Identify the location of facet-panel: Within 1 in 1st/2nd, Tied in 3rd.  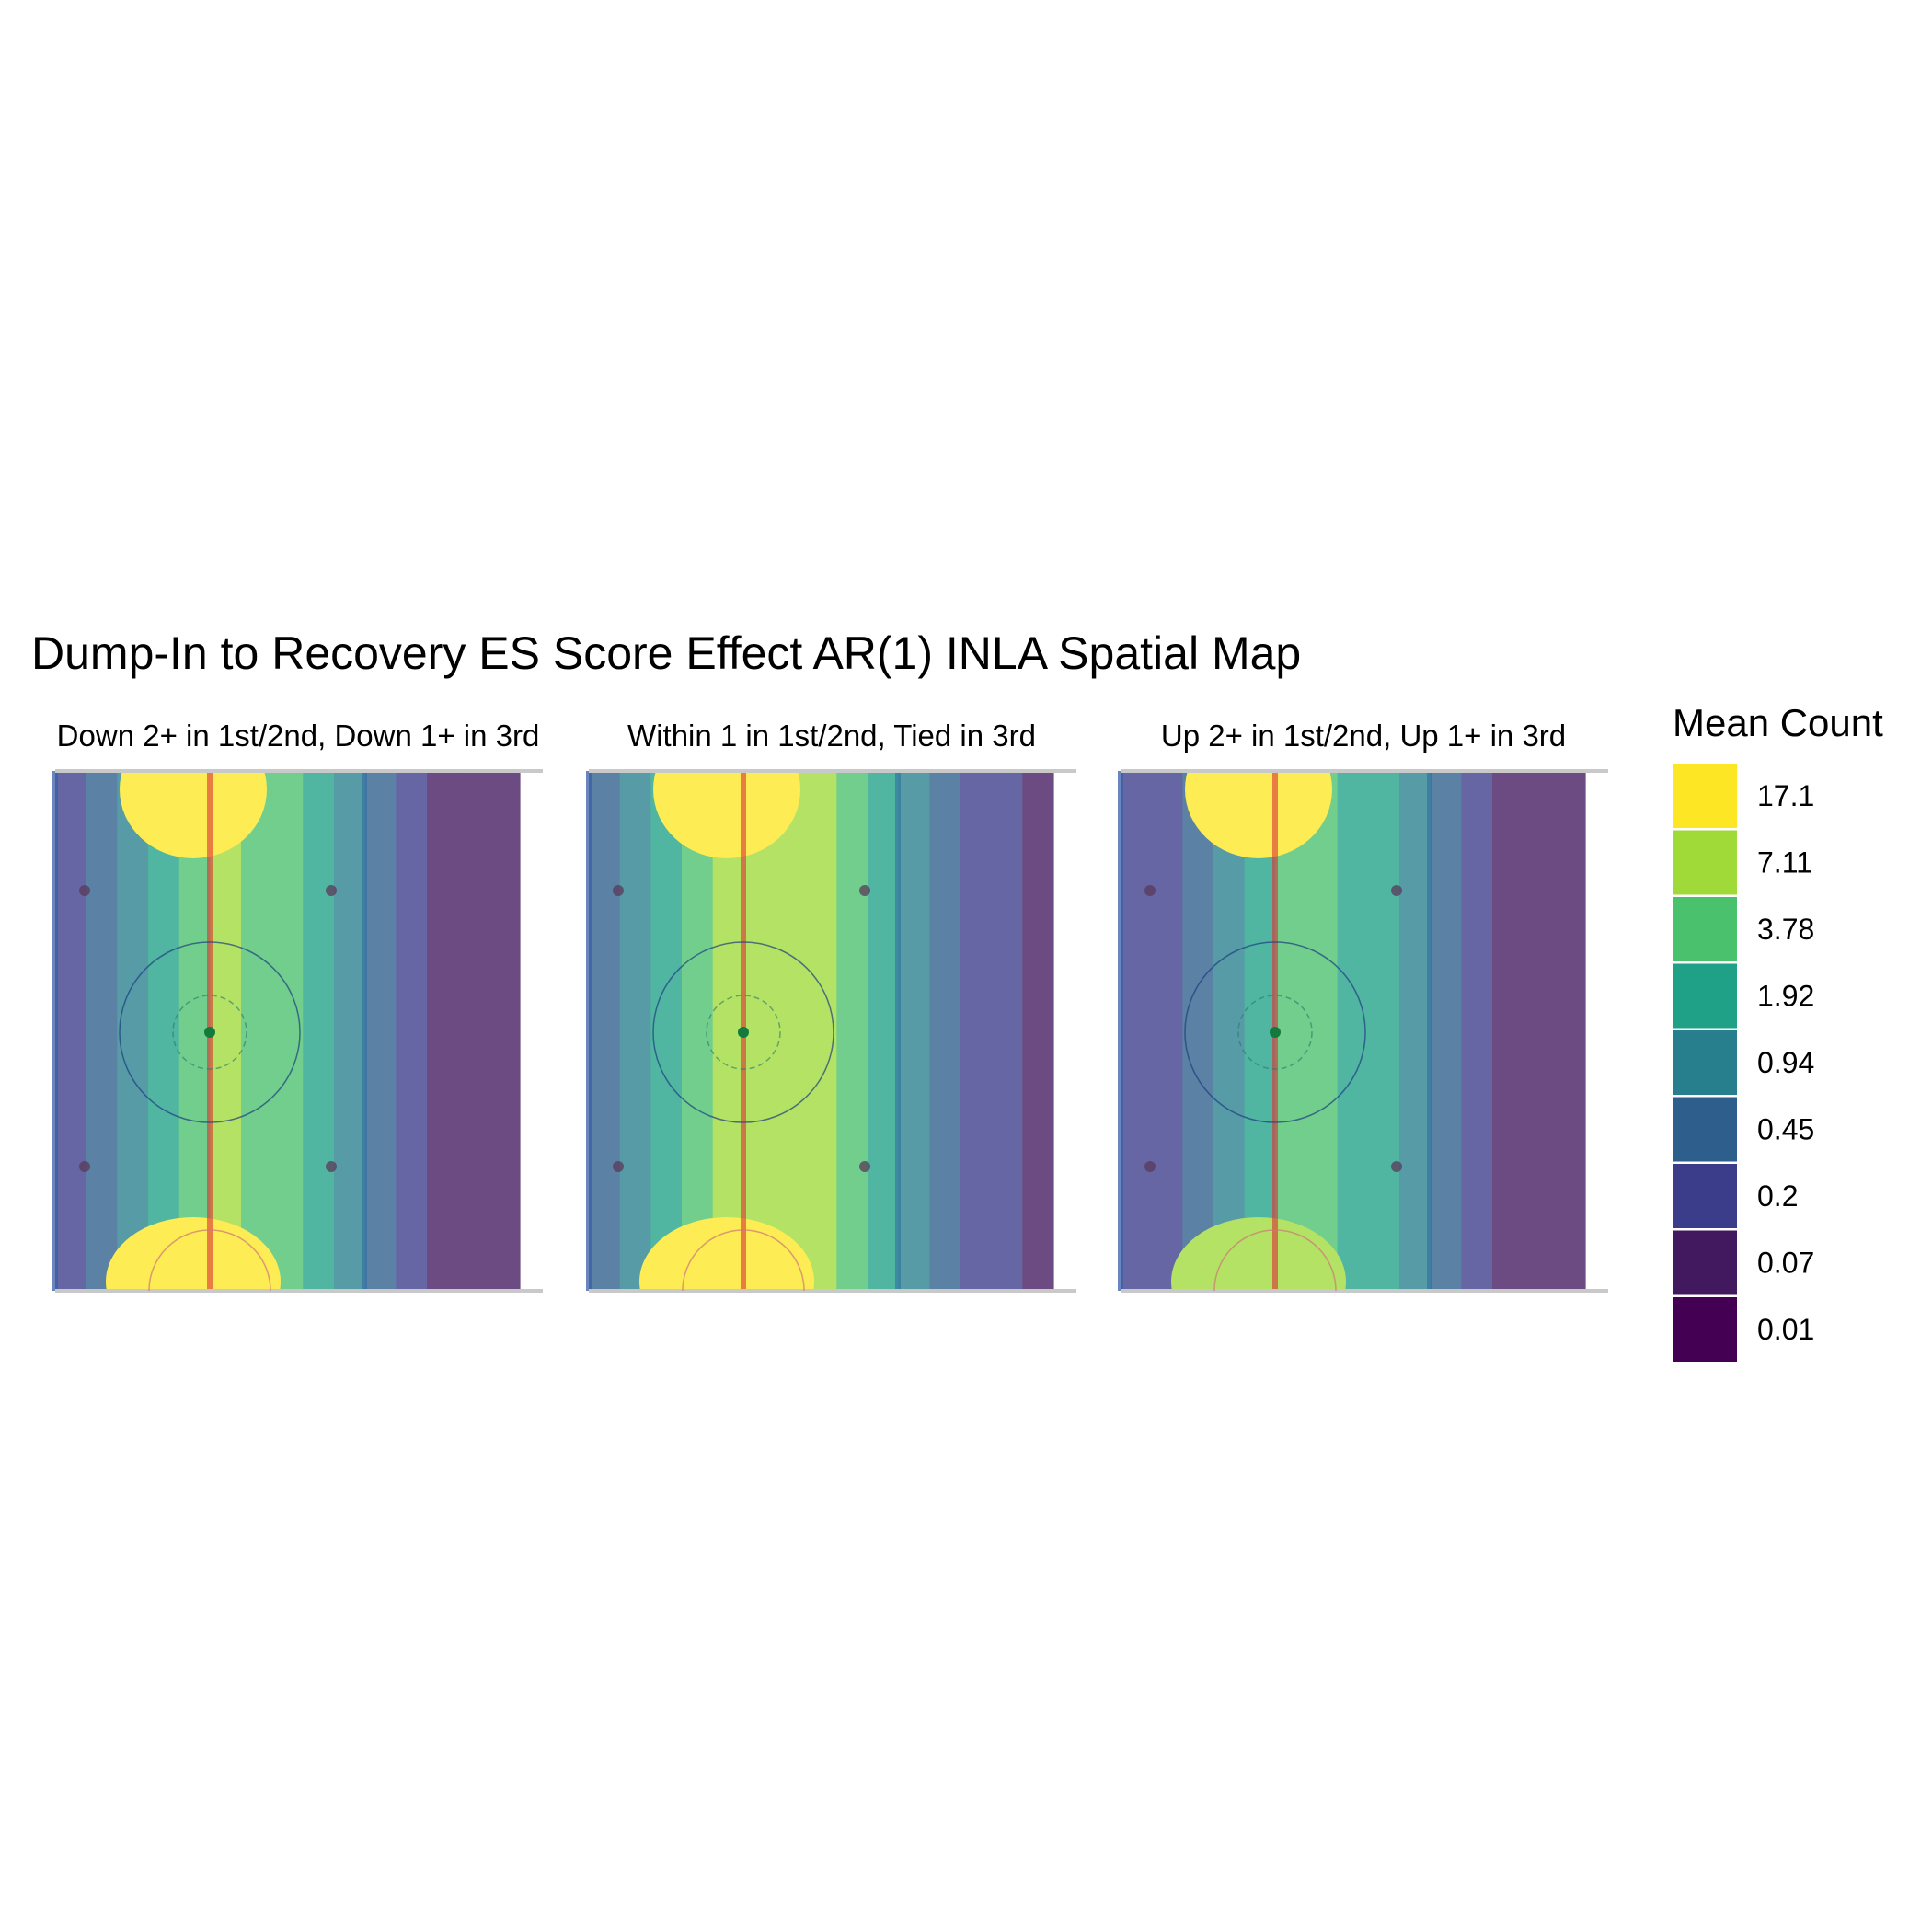
(831, 1006).